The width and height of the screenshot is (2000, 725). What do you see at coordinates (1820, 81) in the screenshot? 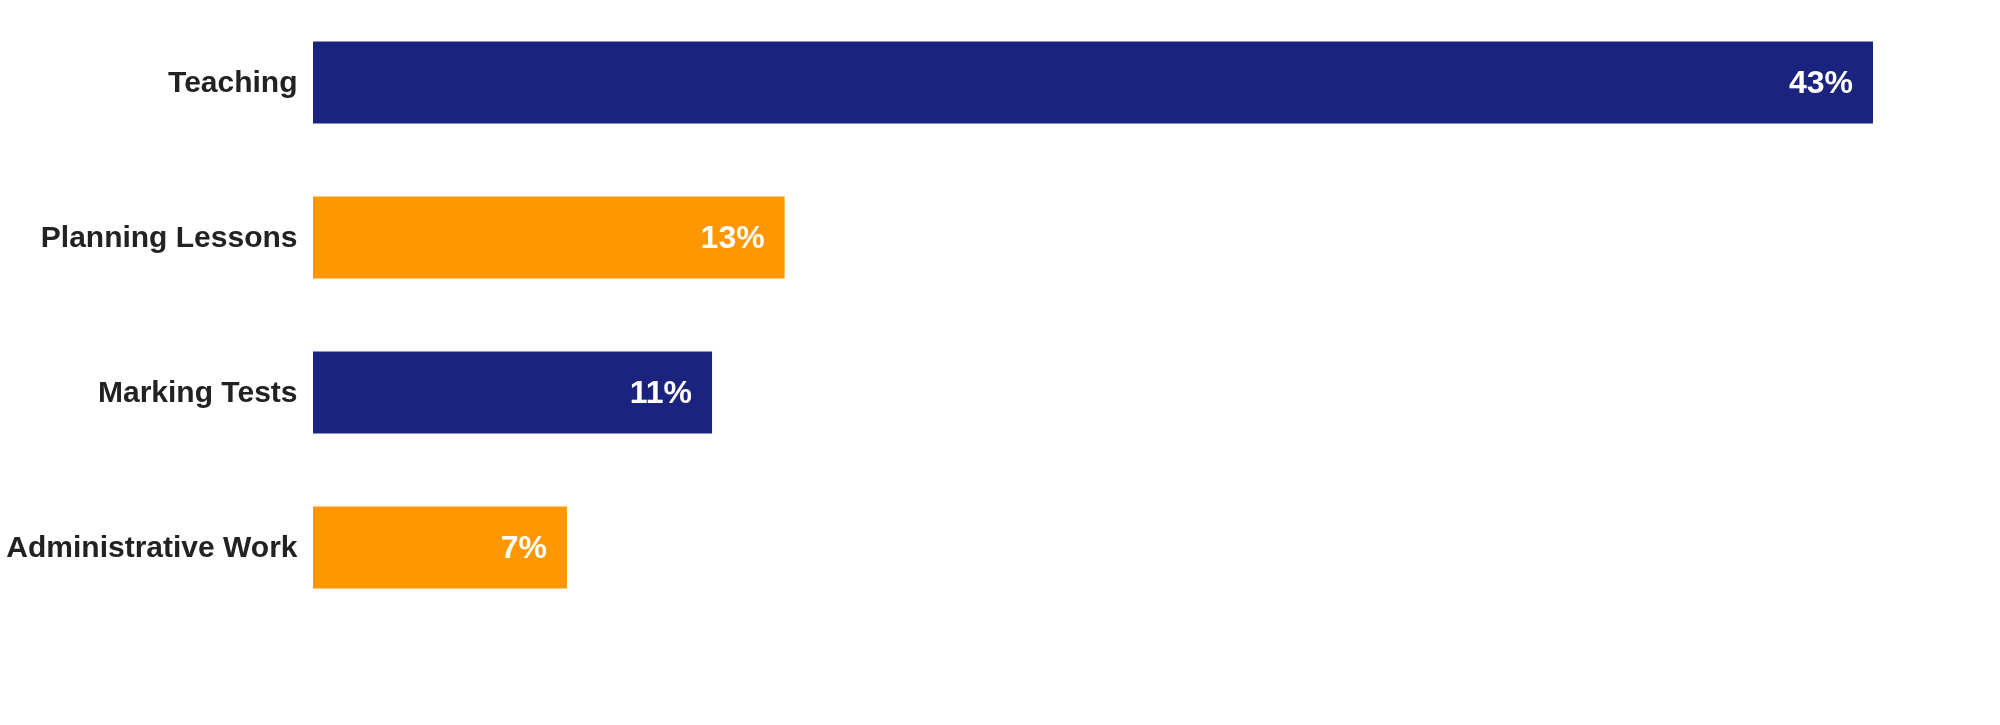
I see `data-label: 43%` at bounding box center [1820, 81].